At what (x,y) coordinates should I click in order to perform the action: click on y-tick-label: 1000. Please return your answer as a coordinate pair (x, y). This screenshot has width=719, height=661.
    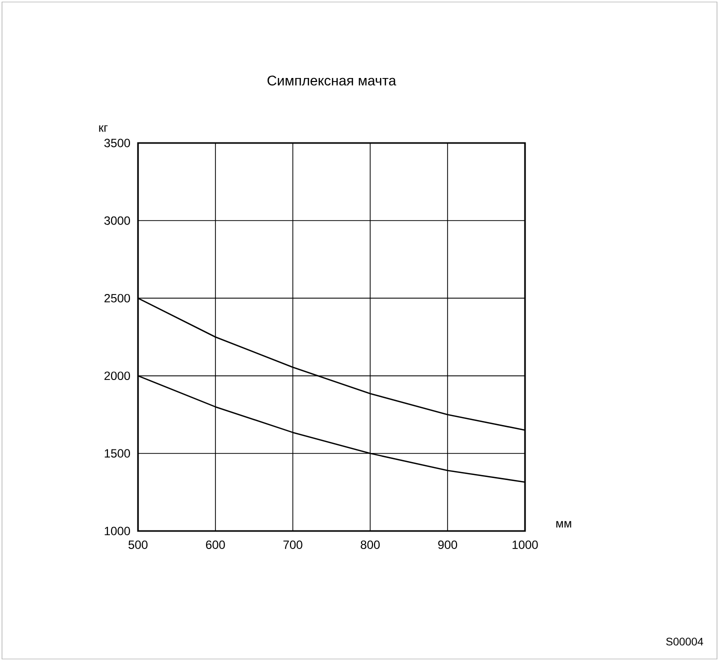
    Looking at the image, I should click on (117, 531).